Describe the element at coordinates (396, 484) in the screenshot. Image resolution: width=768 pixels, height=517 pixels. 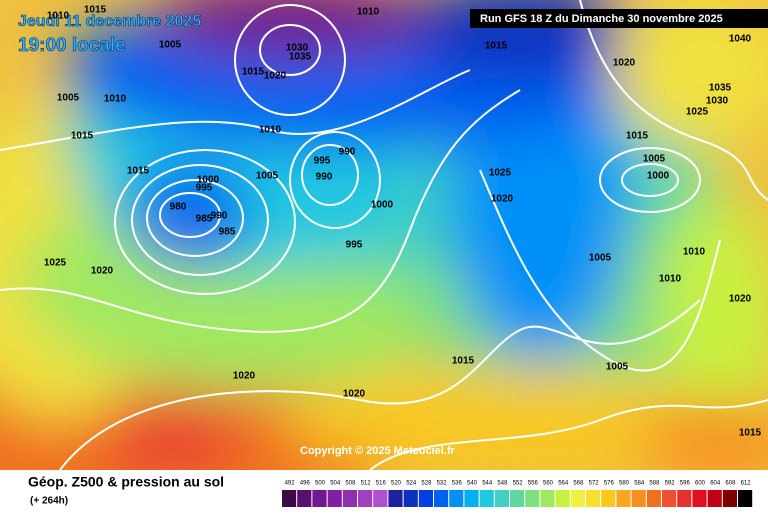
I see `scale-label: 520` at that location.